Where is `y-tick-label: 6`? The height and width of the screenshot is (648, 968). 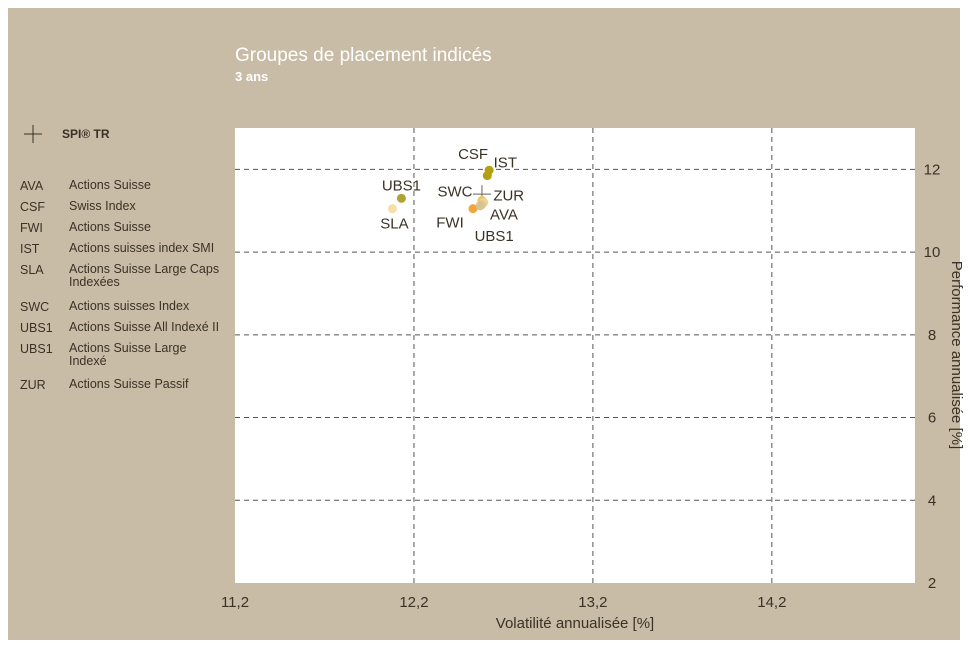
y-tick-label: 6 is located at coordinates (932, 418).